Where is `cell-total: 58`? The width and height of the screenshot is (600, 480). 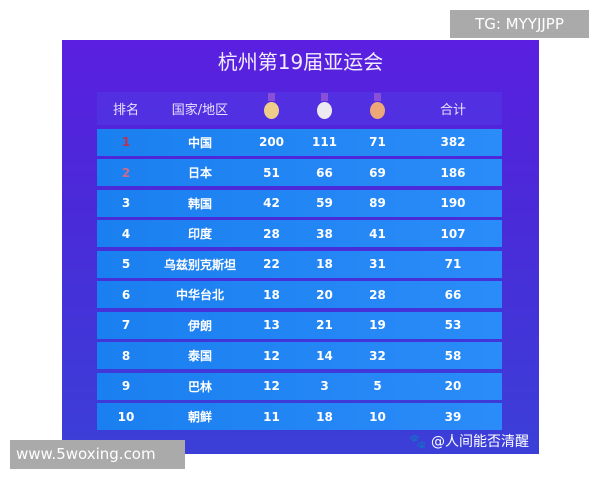
cell-total: 58 is located at coordinates (453, 355).